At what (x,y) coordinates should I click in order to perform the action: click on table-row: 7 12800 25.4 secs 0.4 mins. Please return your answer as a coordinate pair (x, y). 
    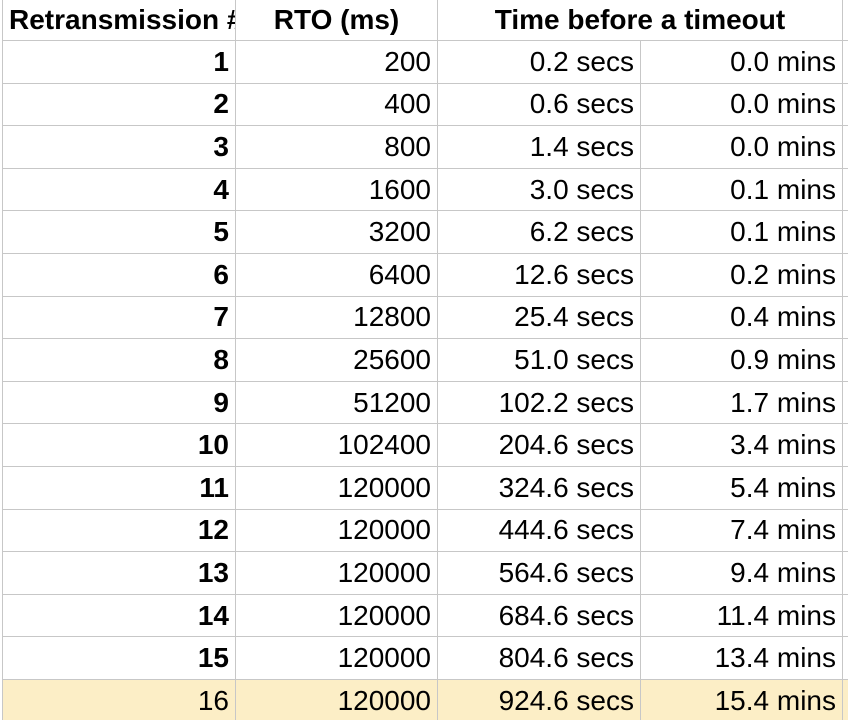
    Looking at the image, I should click on (425, 317).